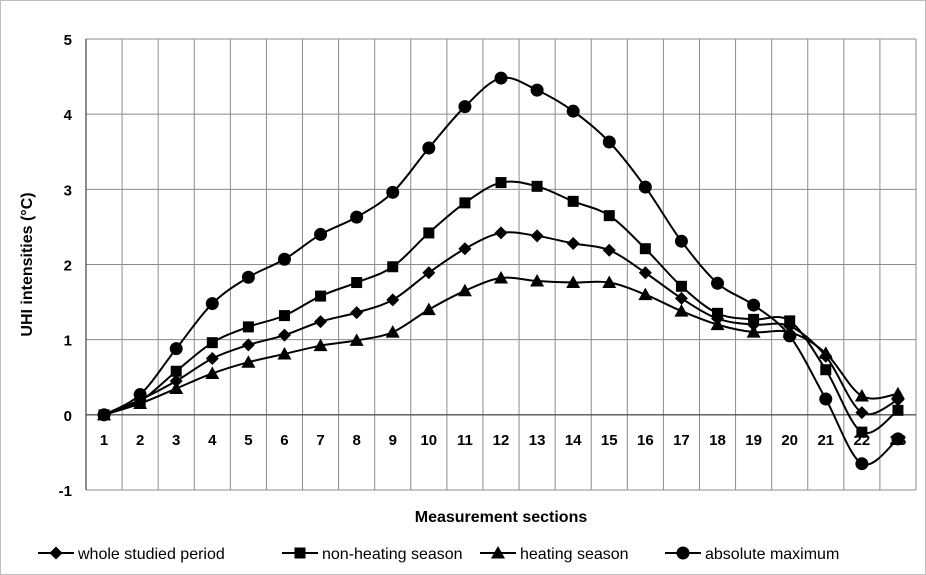 The image size is (926, 575). What do you see at coordinates (68, 115) in the screenshot?
I see `y-tick-label: 4` at bounding box center [68, 115].